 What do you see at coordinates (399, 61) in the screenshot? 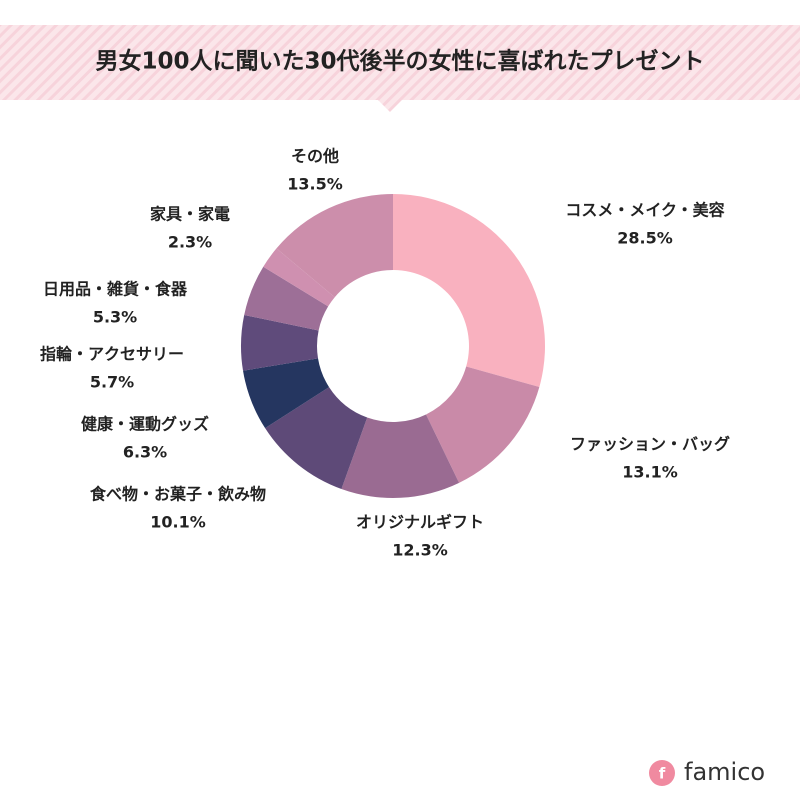
I see `chart-title: 男女100人に聞いた30代後半の女性に喜ばれたプレゼント` at bounding box center [399, 61].